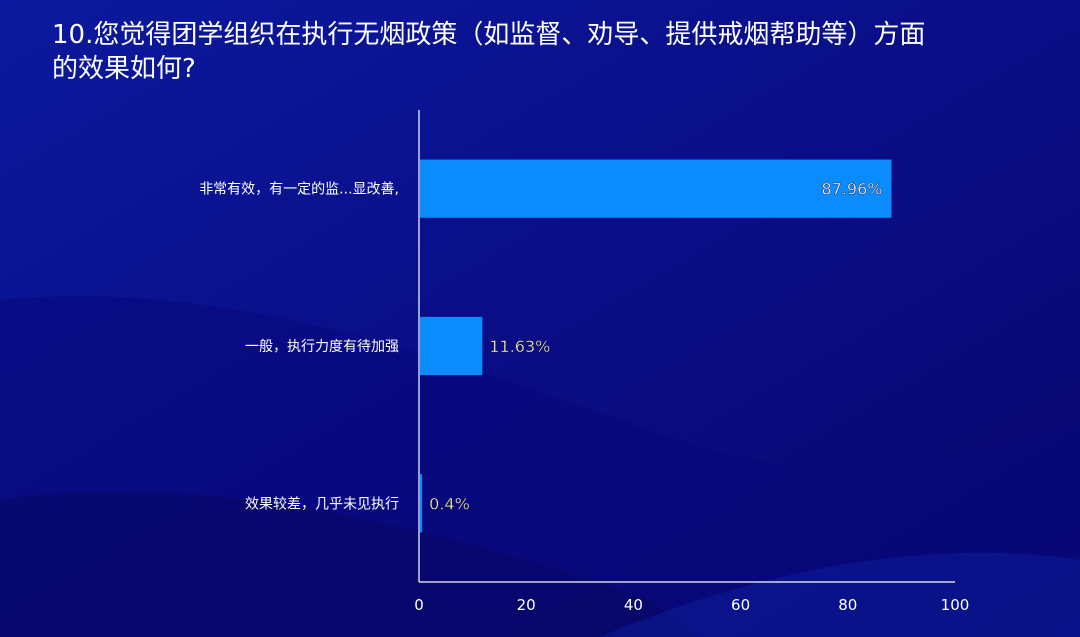 This screenshot has width=1080, height=637. I want to click on x-tick-label-2: 40, so click(633, 605).